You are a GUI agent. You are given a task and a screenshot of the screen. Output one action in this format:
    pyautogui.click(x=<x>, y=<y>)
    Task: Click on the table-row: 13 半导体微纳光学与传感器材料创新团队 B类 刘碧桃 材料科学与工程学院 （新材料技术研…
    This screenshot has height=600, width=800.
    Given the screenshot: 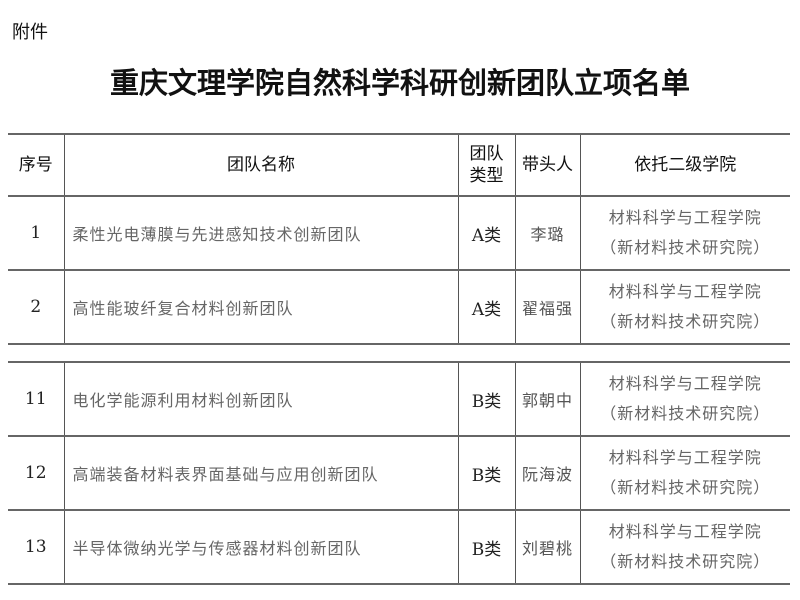 What is the action you would take?
    pyautogui.click(x=399, y=547)
    